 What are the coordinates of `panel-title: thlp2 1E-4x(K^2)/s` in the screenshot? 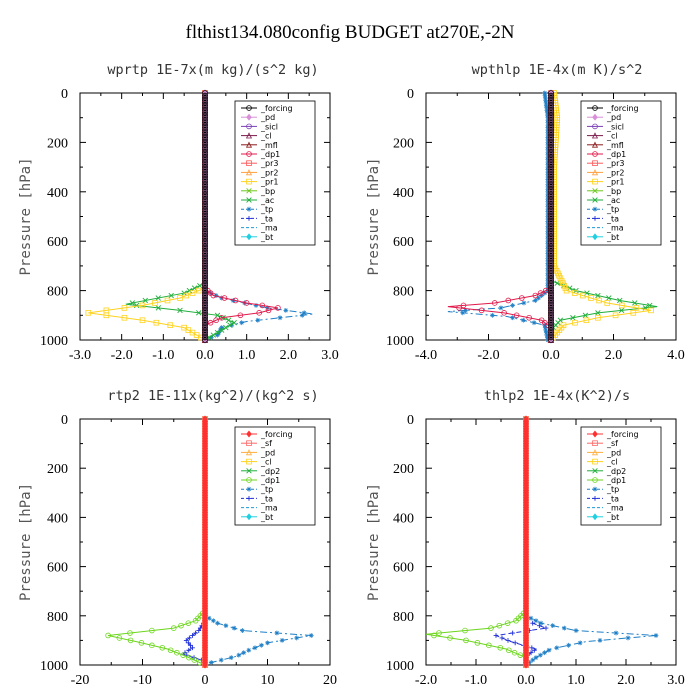 It's located at (557, 396).